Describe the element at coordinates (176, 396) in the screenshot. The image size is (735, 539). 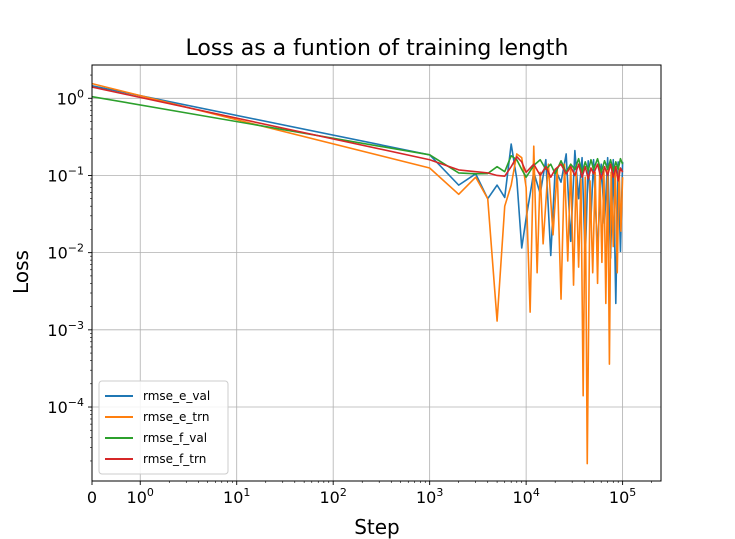
I see `legend-label-rmse_e_val: rmse_e_val` at that location.